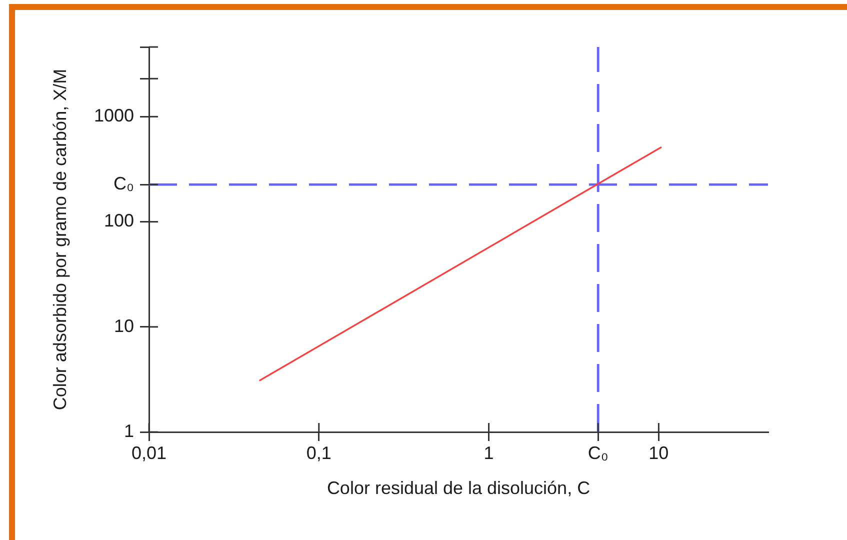 The width and height of the screenshot is (847, 540). Describe the element at coordinates (598, 452) in the screenshot. I see `x-tick-label: C₀` at that location.